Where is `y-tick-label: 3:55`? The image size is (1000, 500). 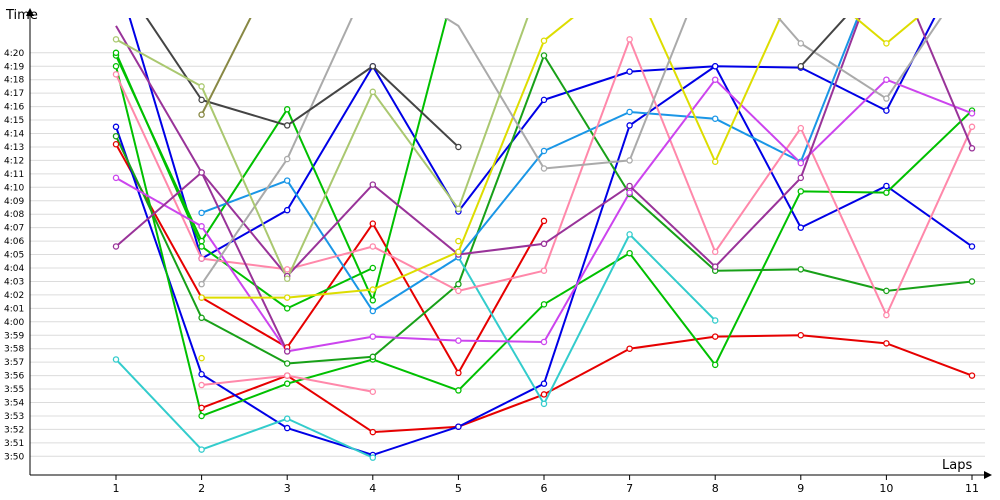
y-tick-label: 3:55 is located at coordinates (14, 390).